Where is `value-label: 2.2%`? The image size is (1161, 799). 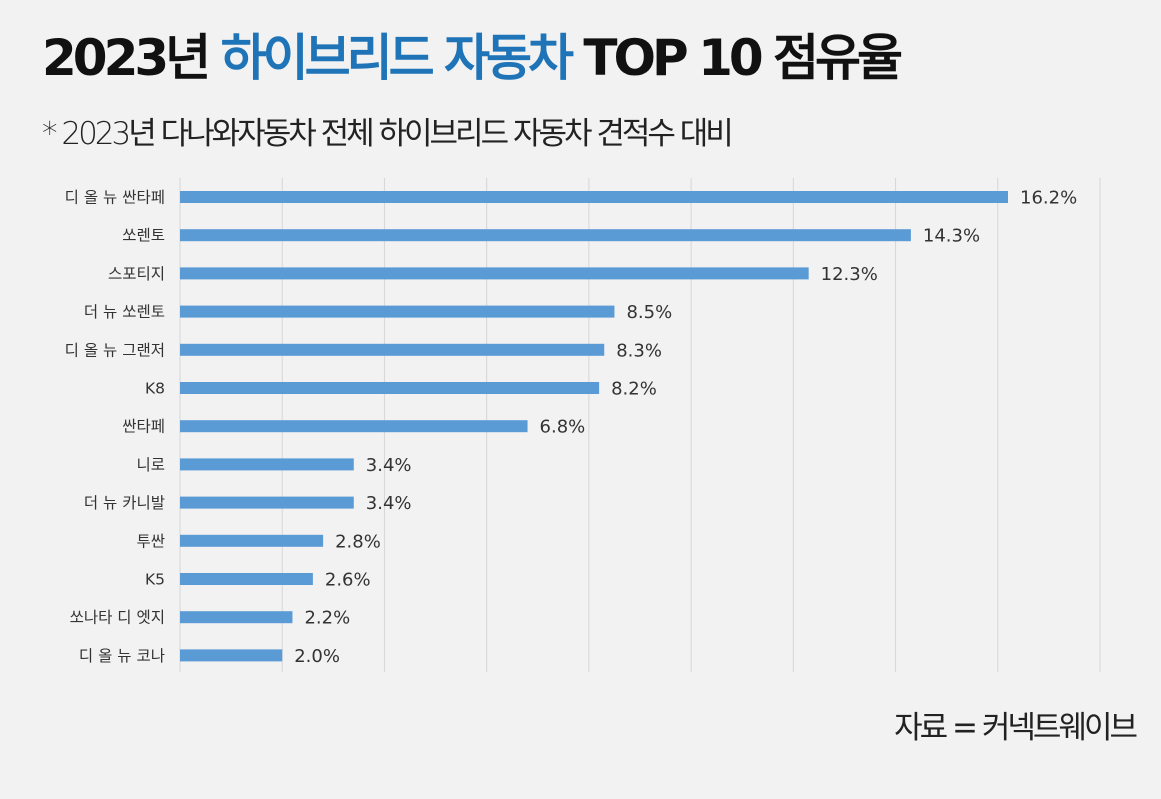 value-label: 2.2% is located at coordinates (327, 618).